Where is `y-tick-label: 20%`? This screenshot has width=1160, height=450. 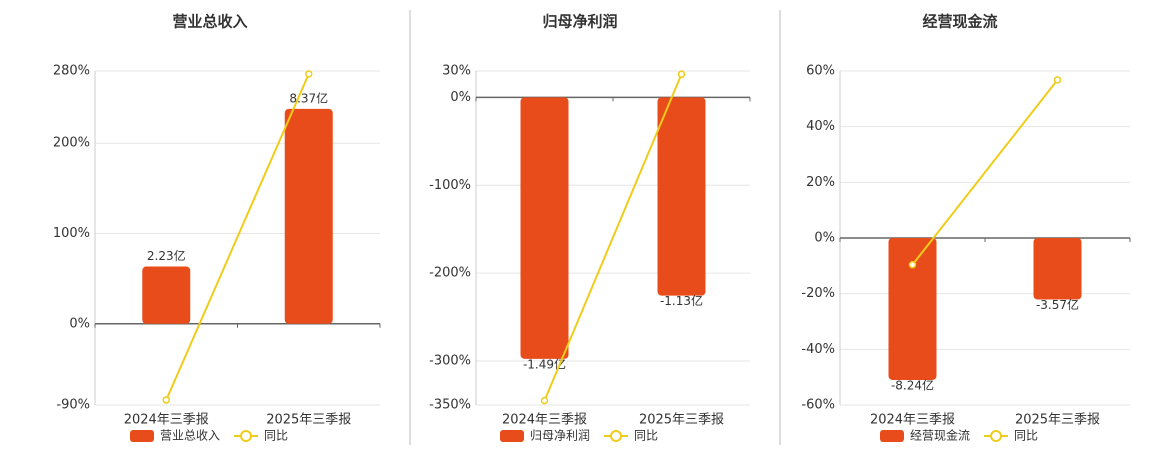 y-tick-label: 20% is located at coordinates (820, 182).